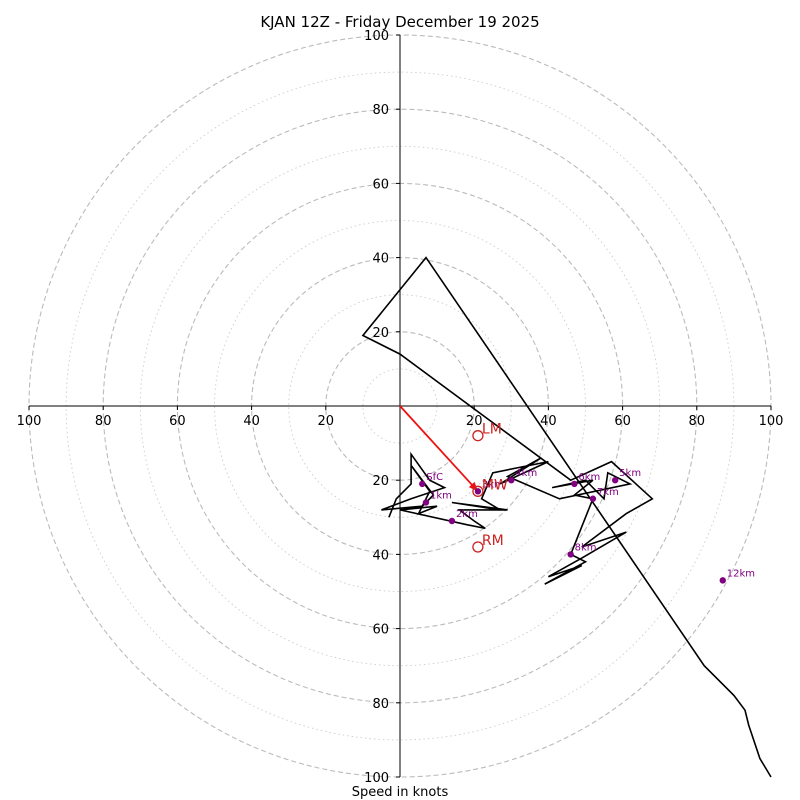 Image resolution: width=800 pixels, height=800 pixels. I want to click on chart-title: KJAN 12Z - Friday December 19 2025, so click(399, 22).